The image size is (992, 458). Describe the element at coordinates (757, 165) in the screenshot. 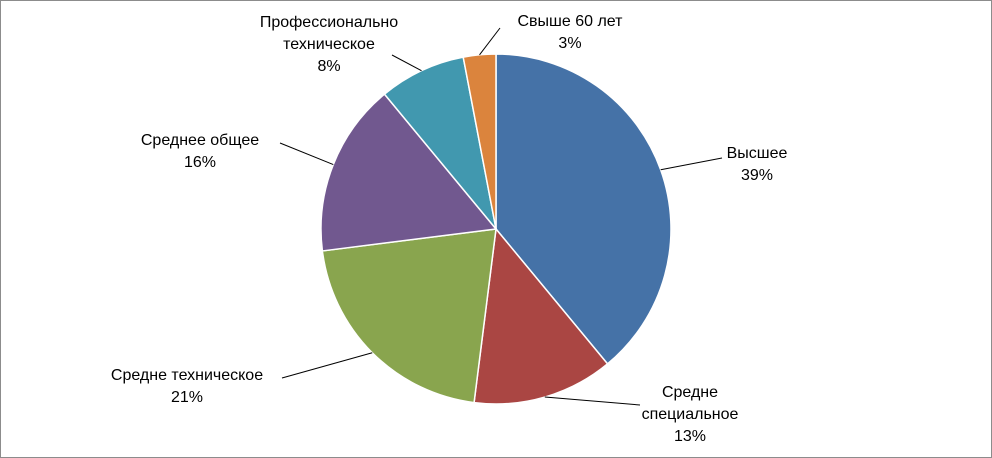

I see `data-label: Высшее 39%` at that location.